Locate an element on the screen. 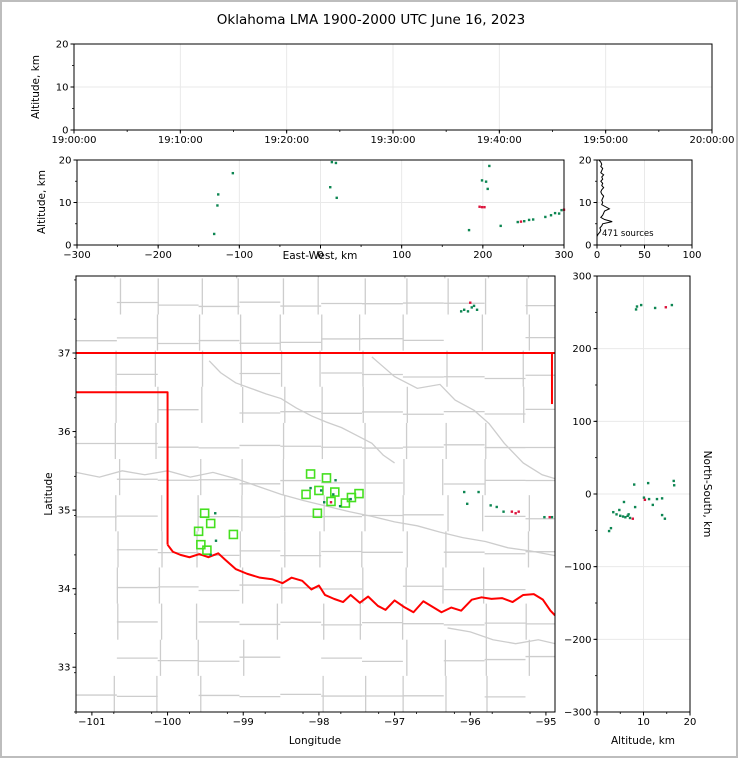 This screenshot has height=758, width=738. x-tick-label: −96 is located at coordinates (470, 722).